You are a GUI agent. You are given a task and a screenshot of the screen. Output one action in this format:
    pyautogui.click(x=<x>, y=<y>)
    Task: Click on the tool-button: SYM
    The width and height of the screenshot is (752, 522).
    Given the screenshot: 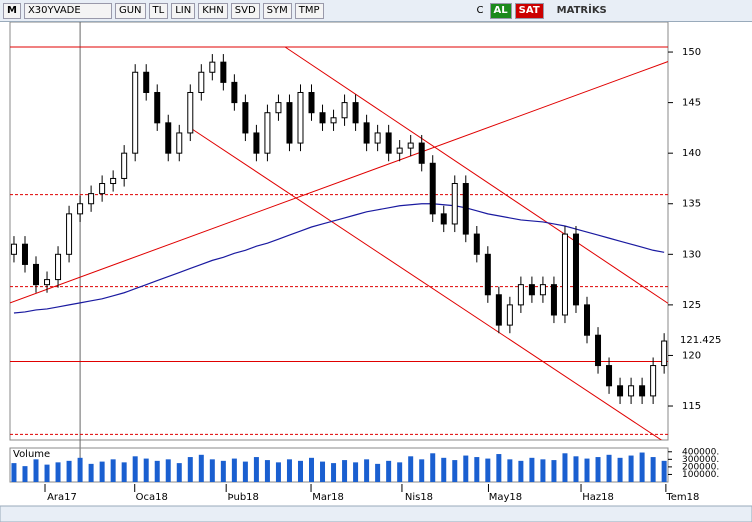 What is the action you would take?
    pyautogui.click(x=277, y=10)
    